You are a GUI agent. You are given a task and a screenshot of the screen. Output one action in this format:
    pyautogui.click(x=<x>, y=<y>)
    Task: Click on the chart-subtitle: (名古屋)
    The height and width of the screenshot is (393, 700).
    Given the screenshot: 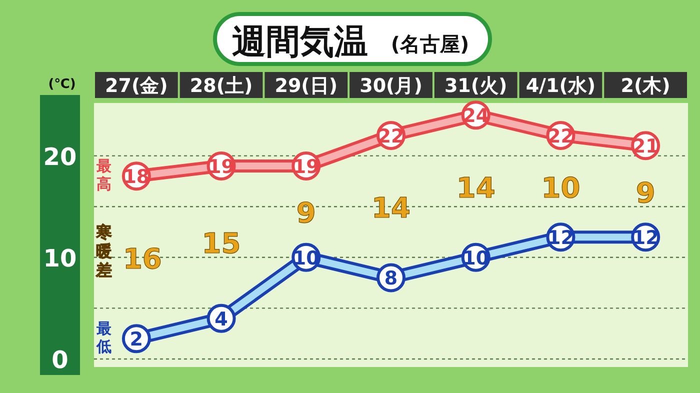 What is the action you would take?
    pyautogui.click(x=430, y=44)
    